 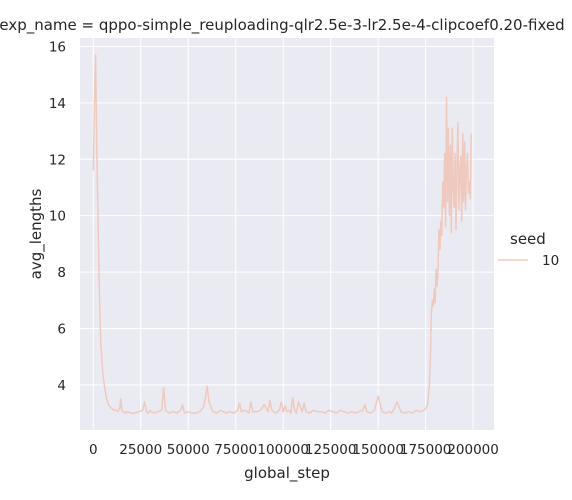 What do you see at coordinates (61, 386) in the screenshot?
I see `y-tick-label: 4` at bounding box center [61, 386].